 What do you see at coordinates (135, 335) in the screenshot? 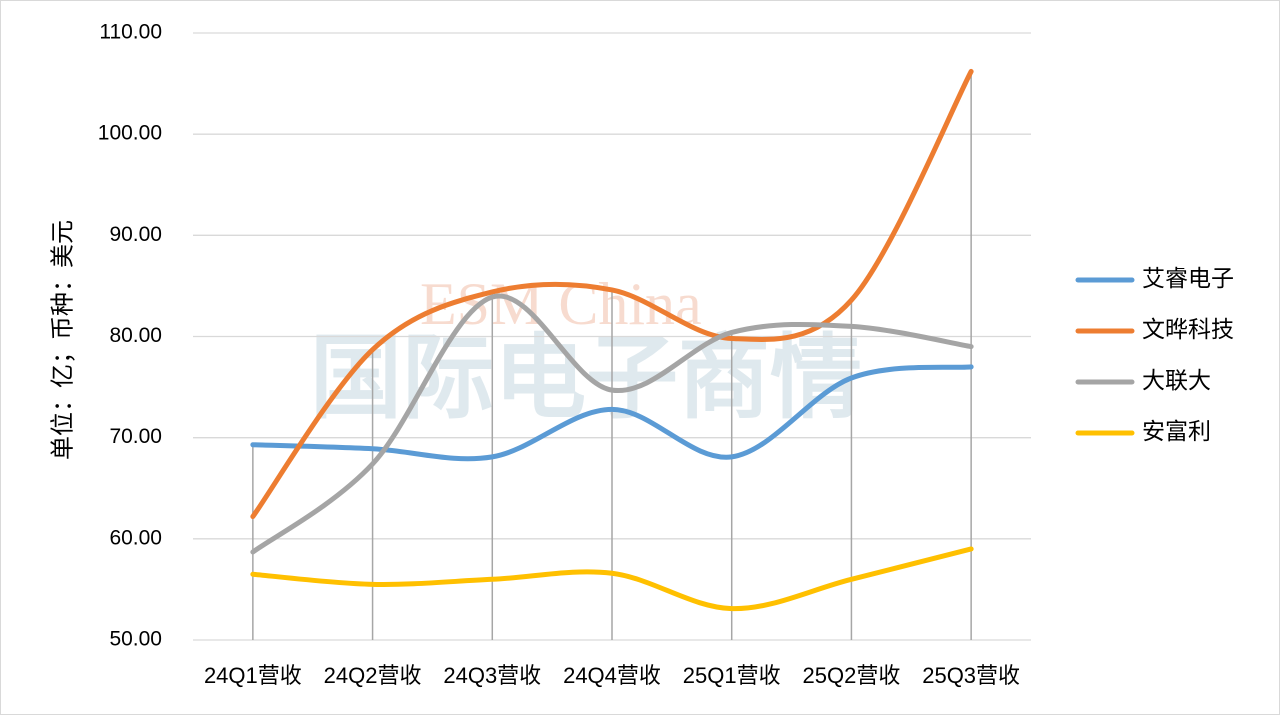
I see `y-tick-label: 80.00` at bounding box center [135, 335].